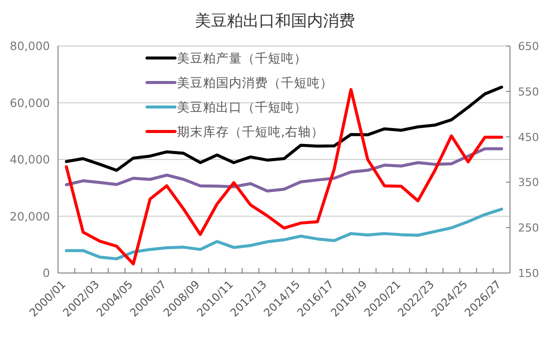 The image size is (550, 339). Describe the element at coordinates (30, 46) in the screenshot. I see `y-tick-label: 80,000` at that location.